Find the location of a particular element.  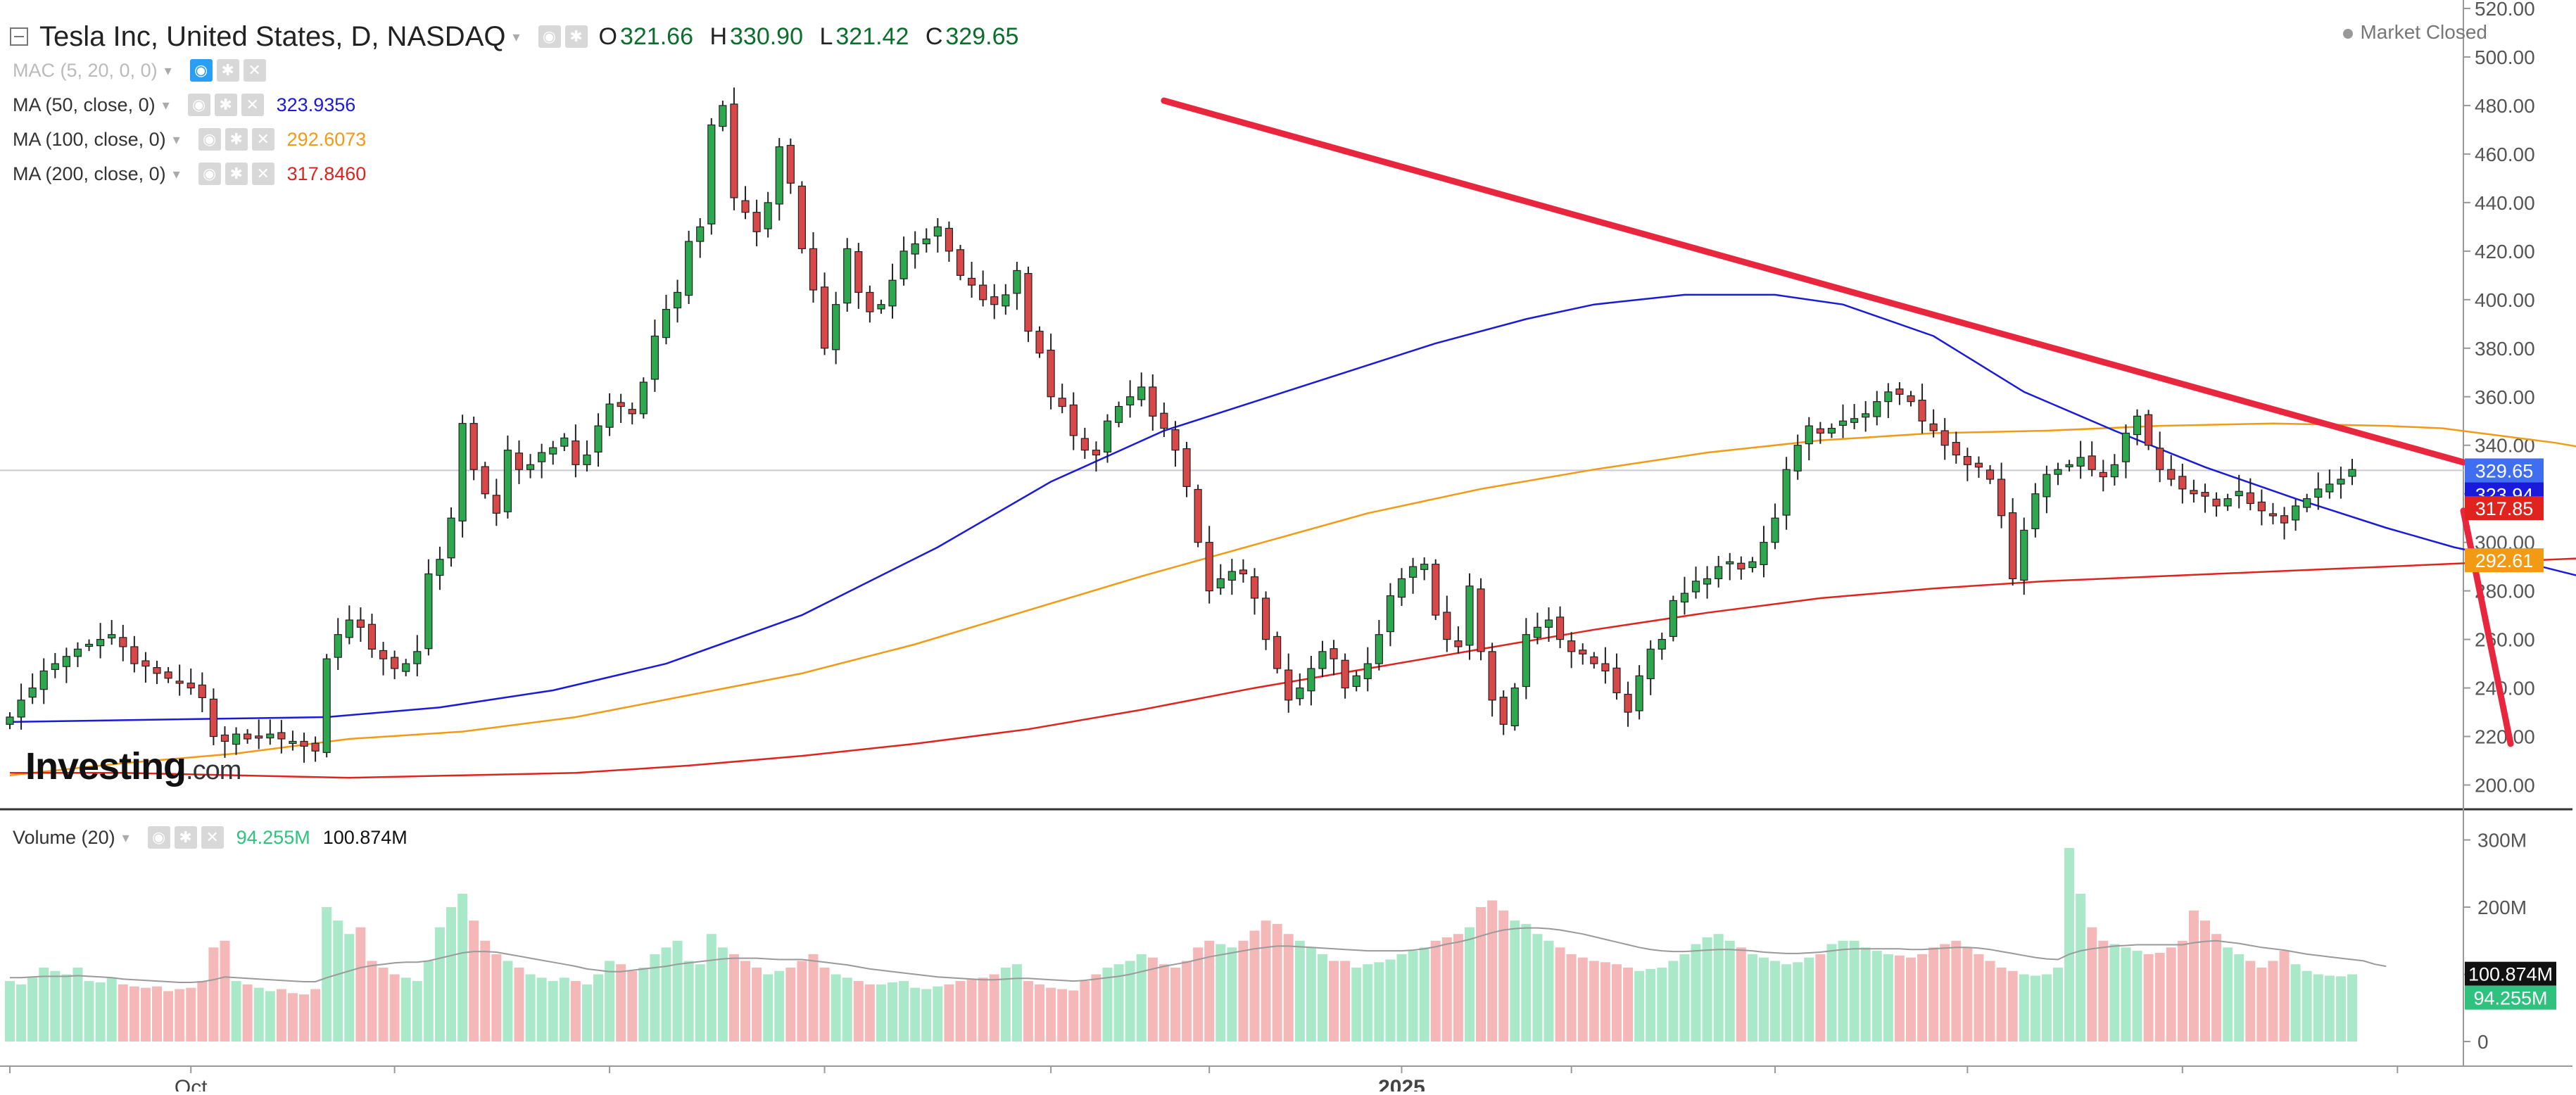

status-dot-icon is located at coordinates (2348, 33).